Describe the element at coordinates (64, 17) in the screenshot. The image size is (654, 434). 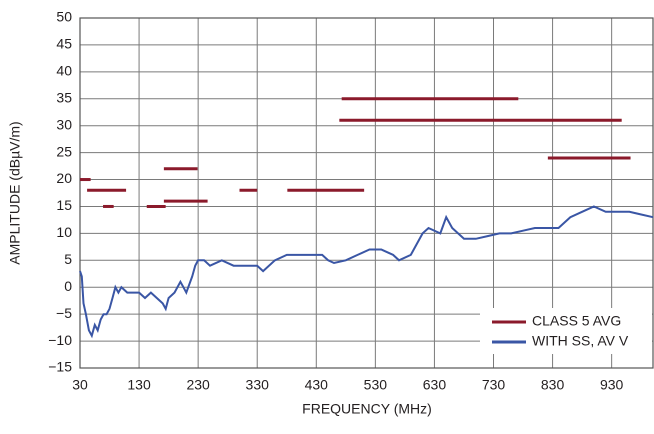
I see `y-tick-label: 50` at that location.